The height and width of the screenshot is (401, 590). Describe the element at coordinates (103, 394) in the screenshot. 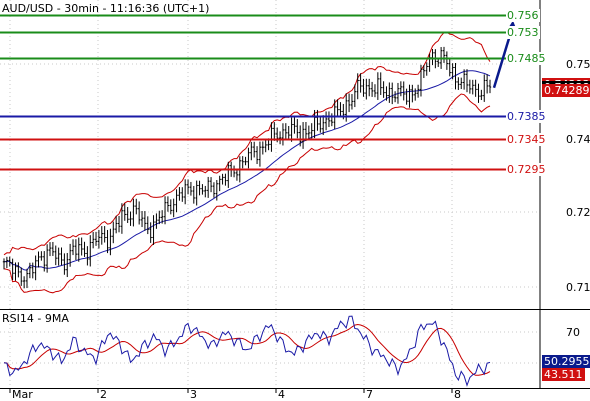

I see `x-tick-2: 2` at that location.